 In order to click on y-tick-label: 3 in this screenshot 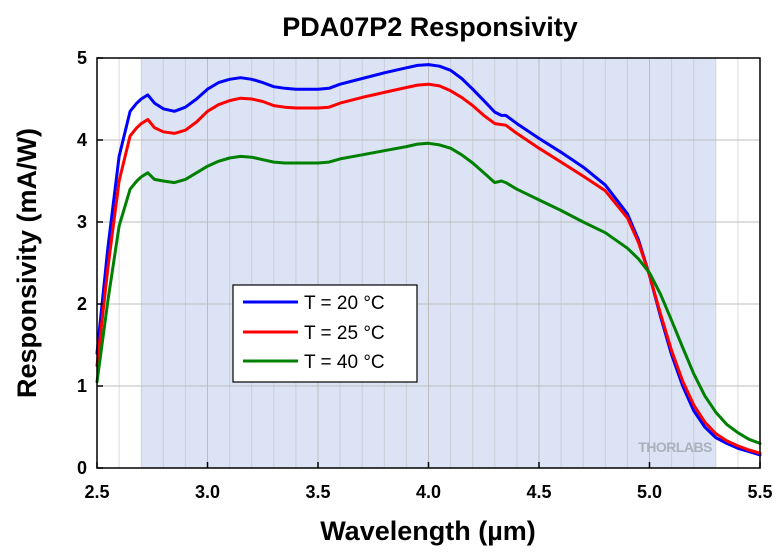, I will do `click(82, 222)`.